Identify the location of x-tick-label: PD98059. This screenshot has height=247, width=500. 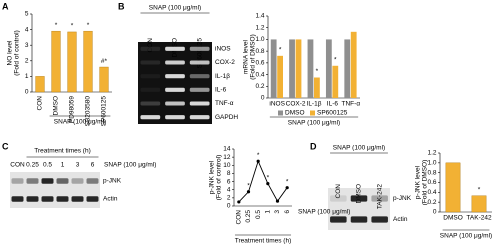
(72, 109).